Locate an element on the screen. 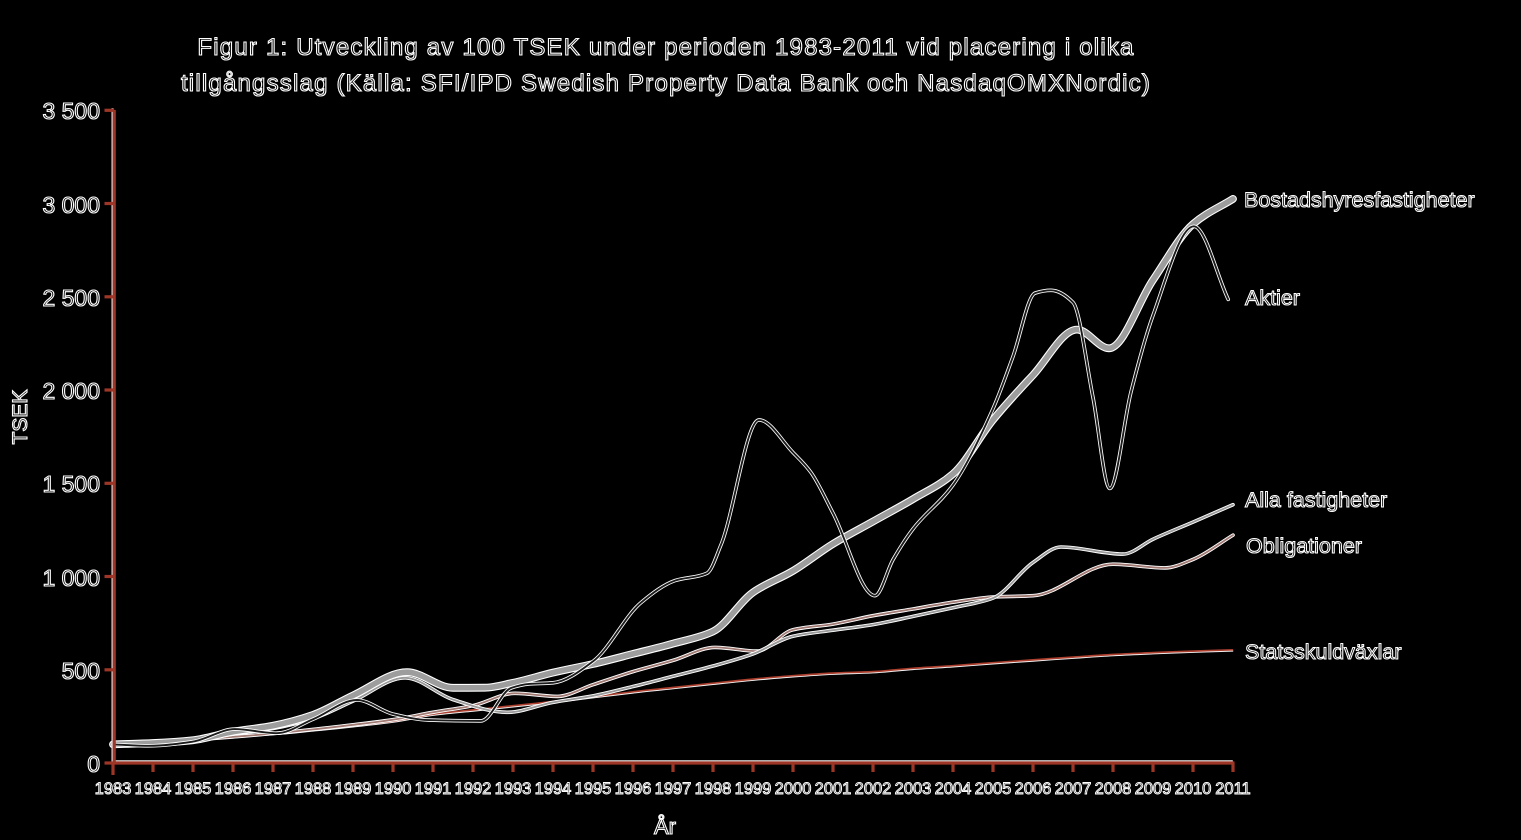 The height and width of the screenshot is (840, 1521). svg-text: 1987 is located at coordinates (273, 789).